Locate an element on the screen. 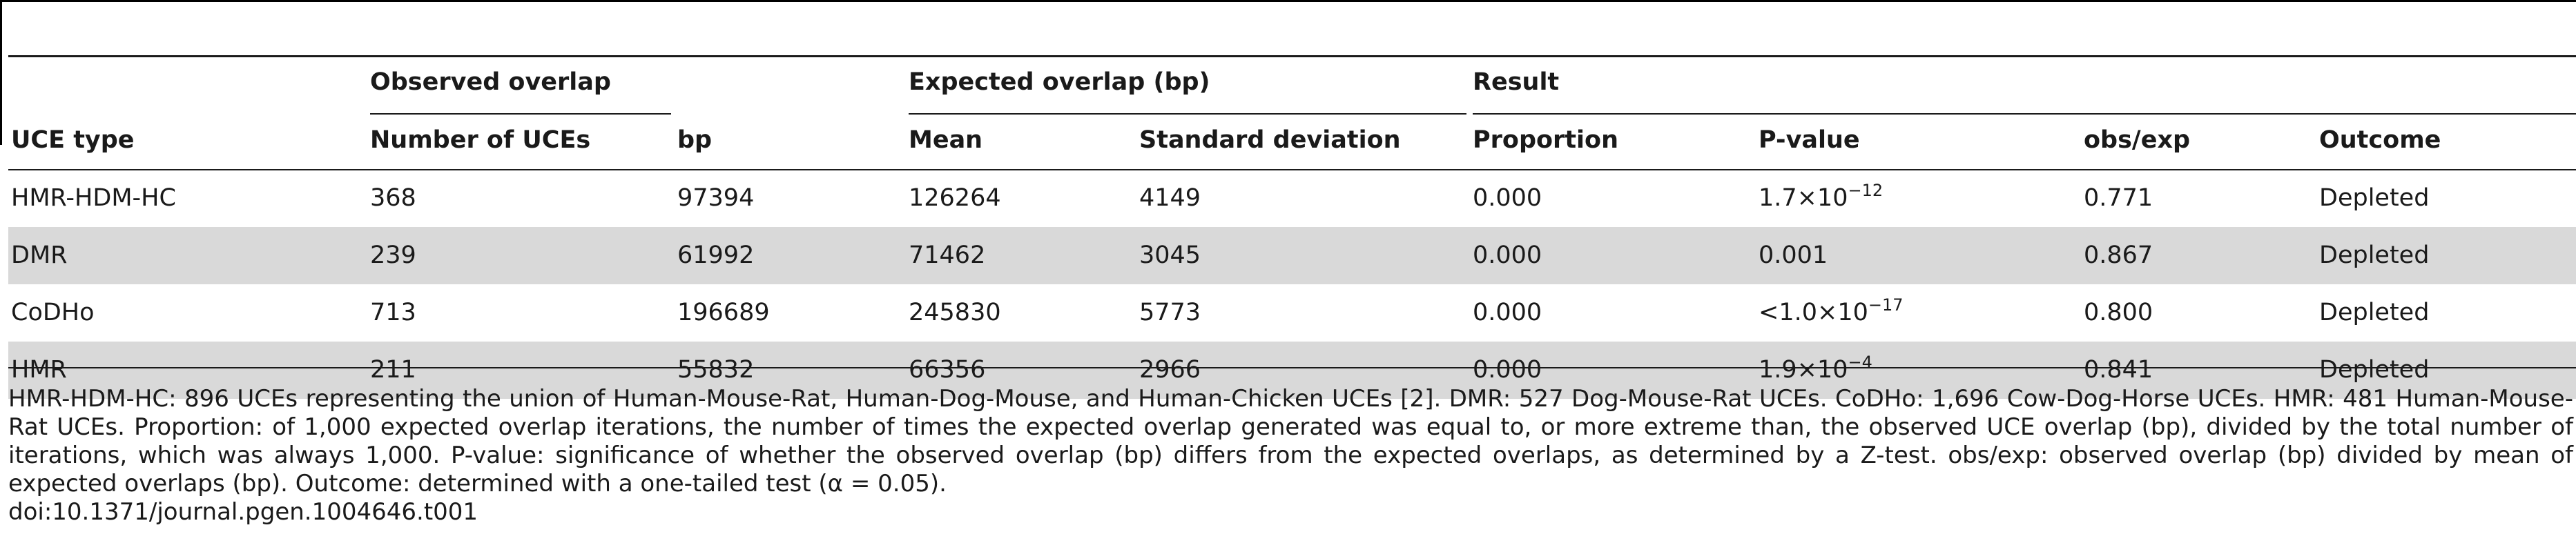 This screenshot has width=2576, height=552. cell-p-value: <1.0×10−17 is located at coordinates (1832, 311).